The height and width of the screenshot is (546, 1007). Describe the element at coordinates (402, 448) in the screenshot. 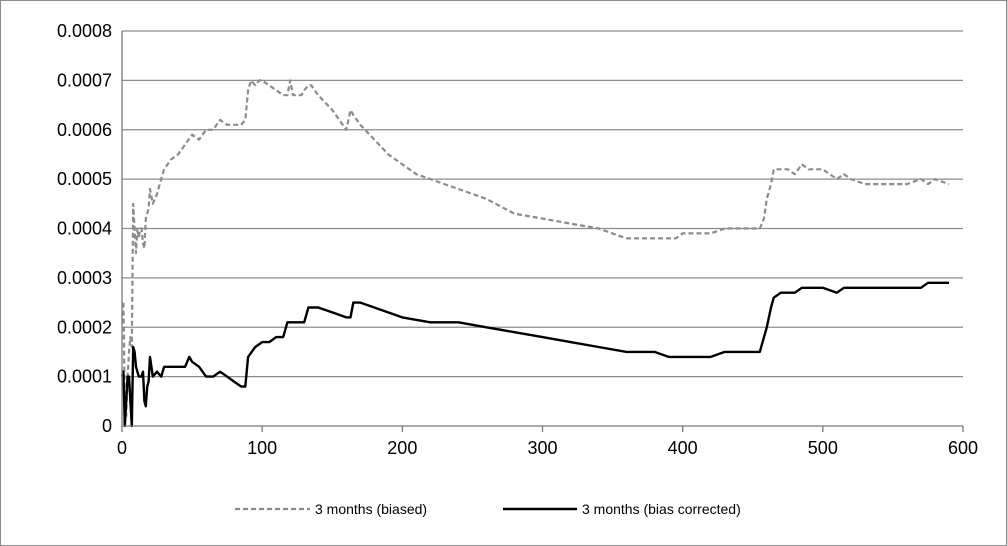

I see `x-tick-label: 200` at that location.